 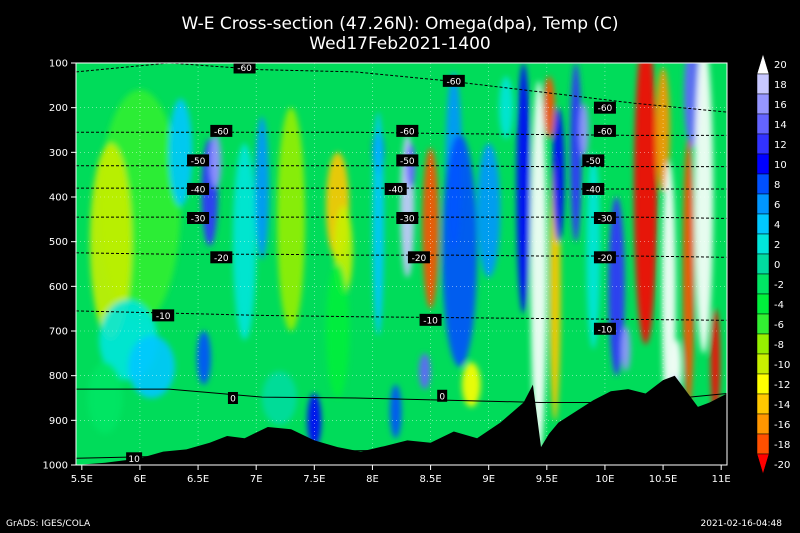 I want to click on x-tick-label: 6E, so click(x=140, y=479).